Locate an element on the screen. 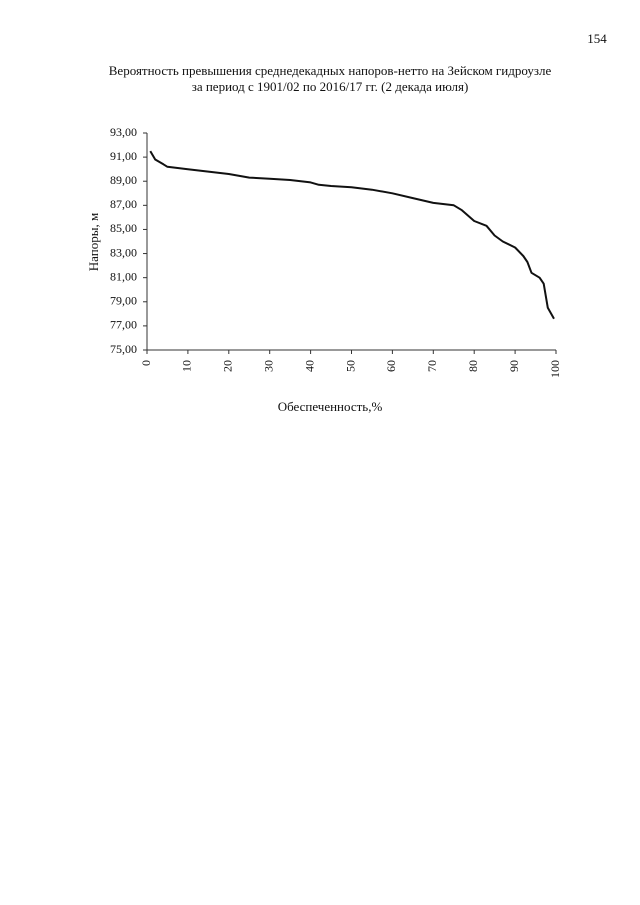 The width and height of the screenshot is (640, 905). y-tick-label: 85,00 is located at coordinates (123, 228).